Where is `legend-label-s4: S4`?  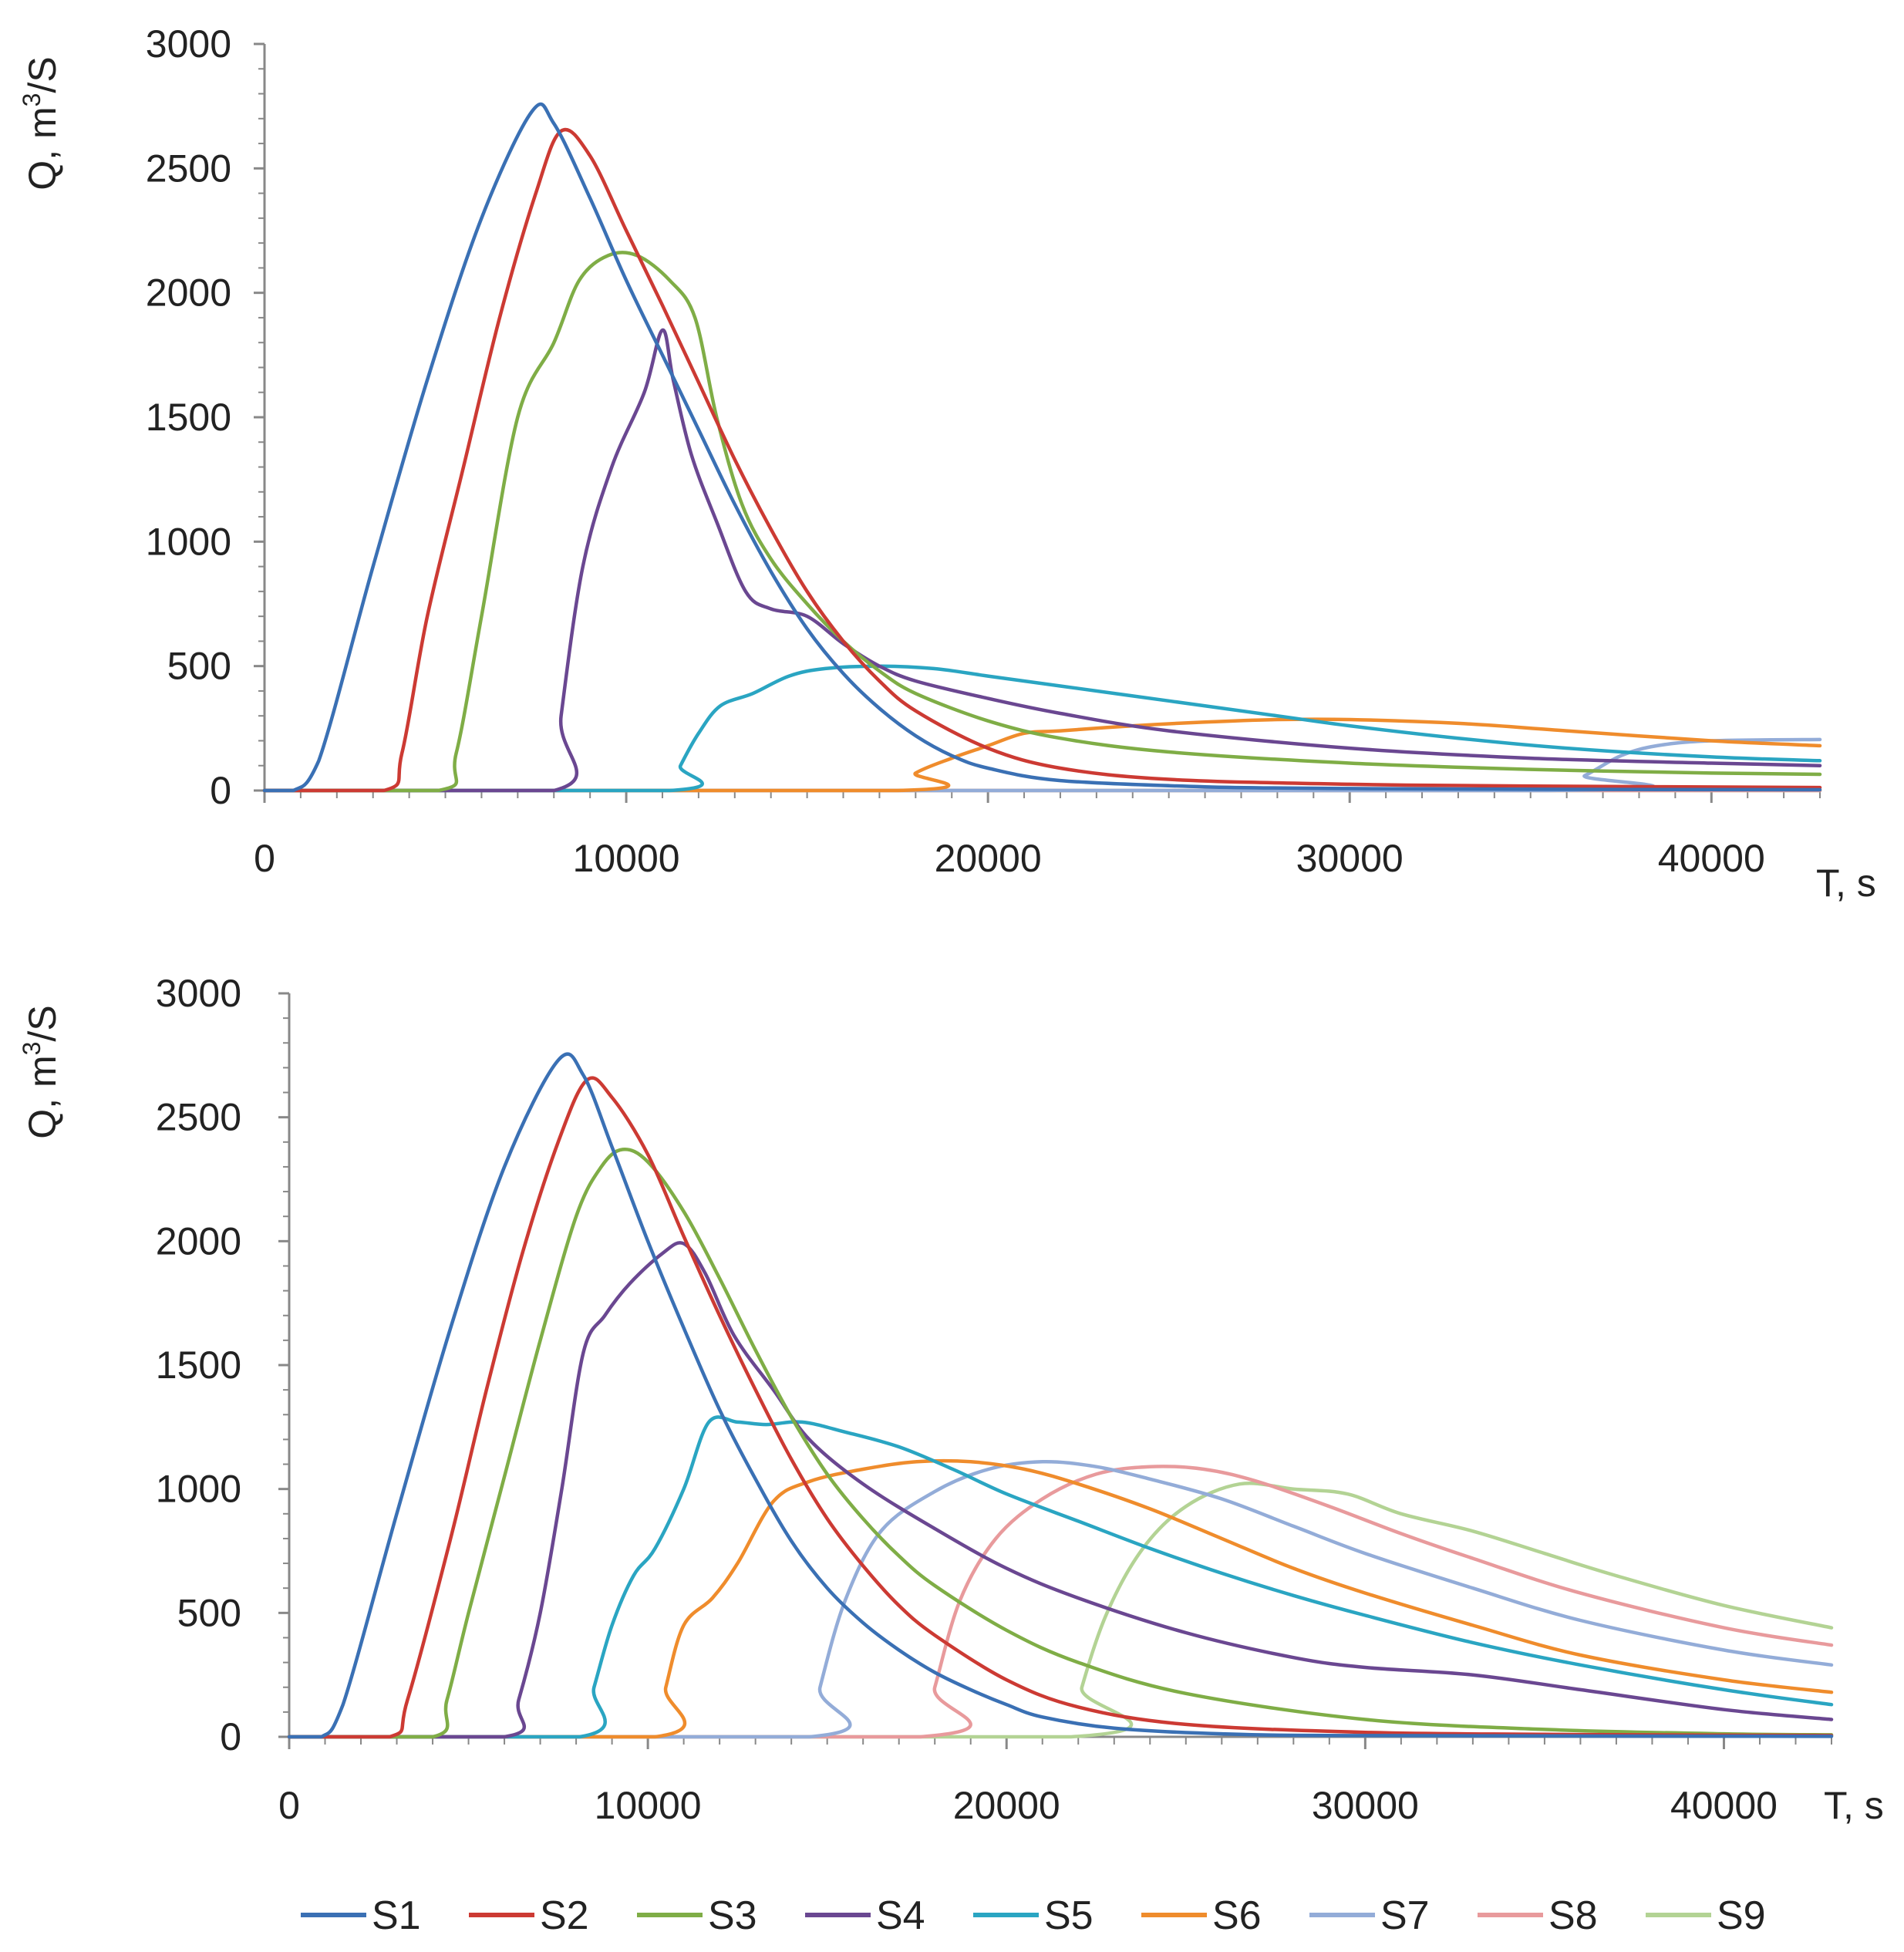
legend-label-s4: S4 is located at coordinates (901, 1915).